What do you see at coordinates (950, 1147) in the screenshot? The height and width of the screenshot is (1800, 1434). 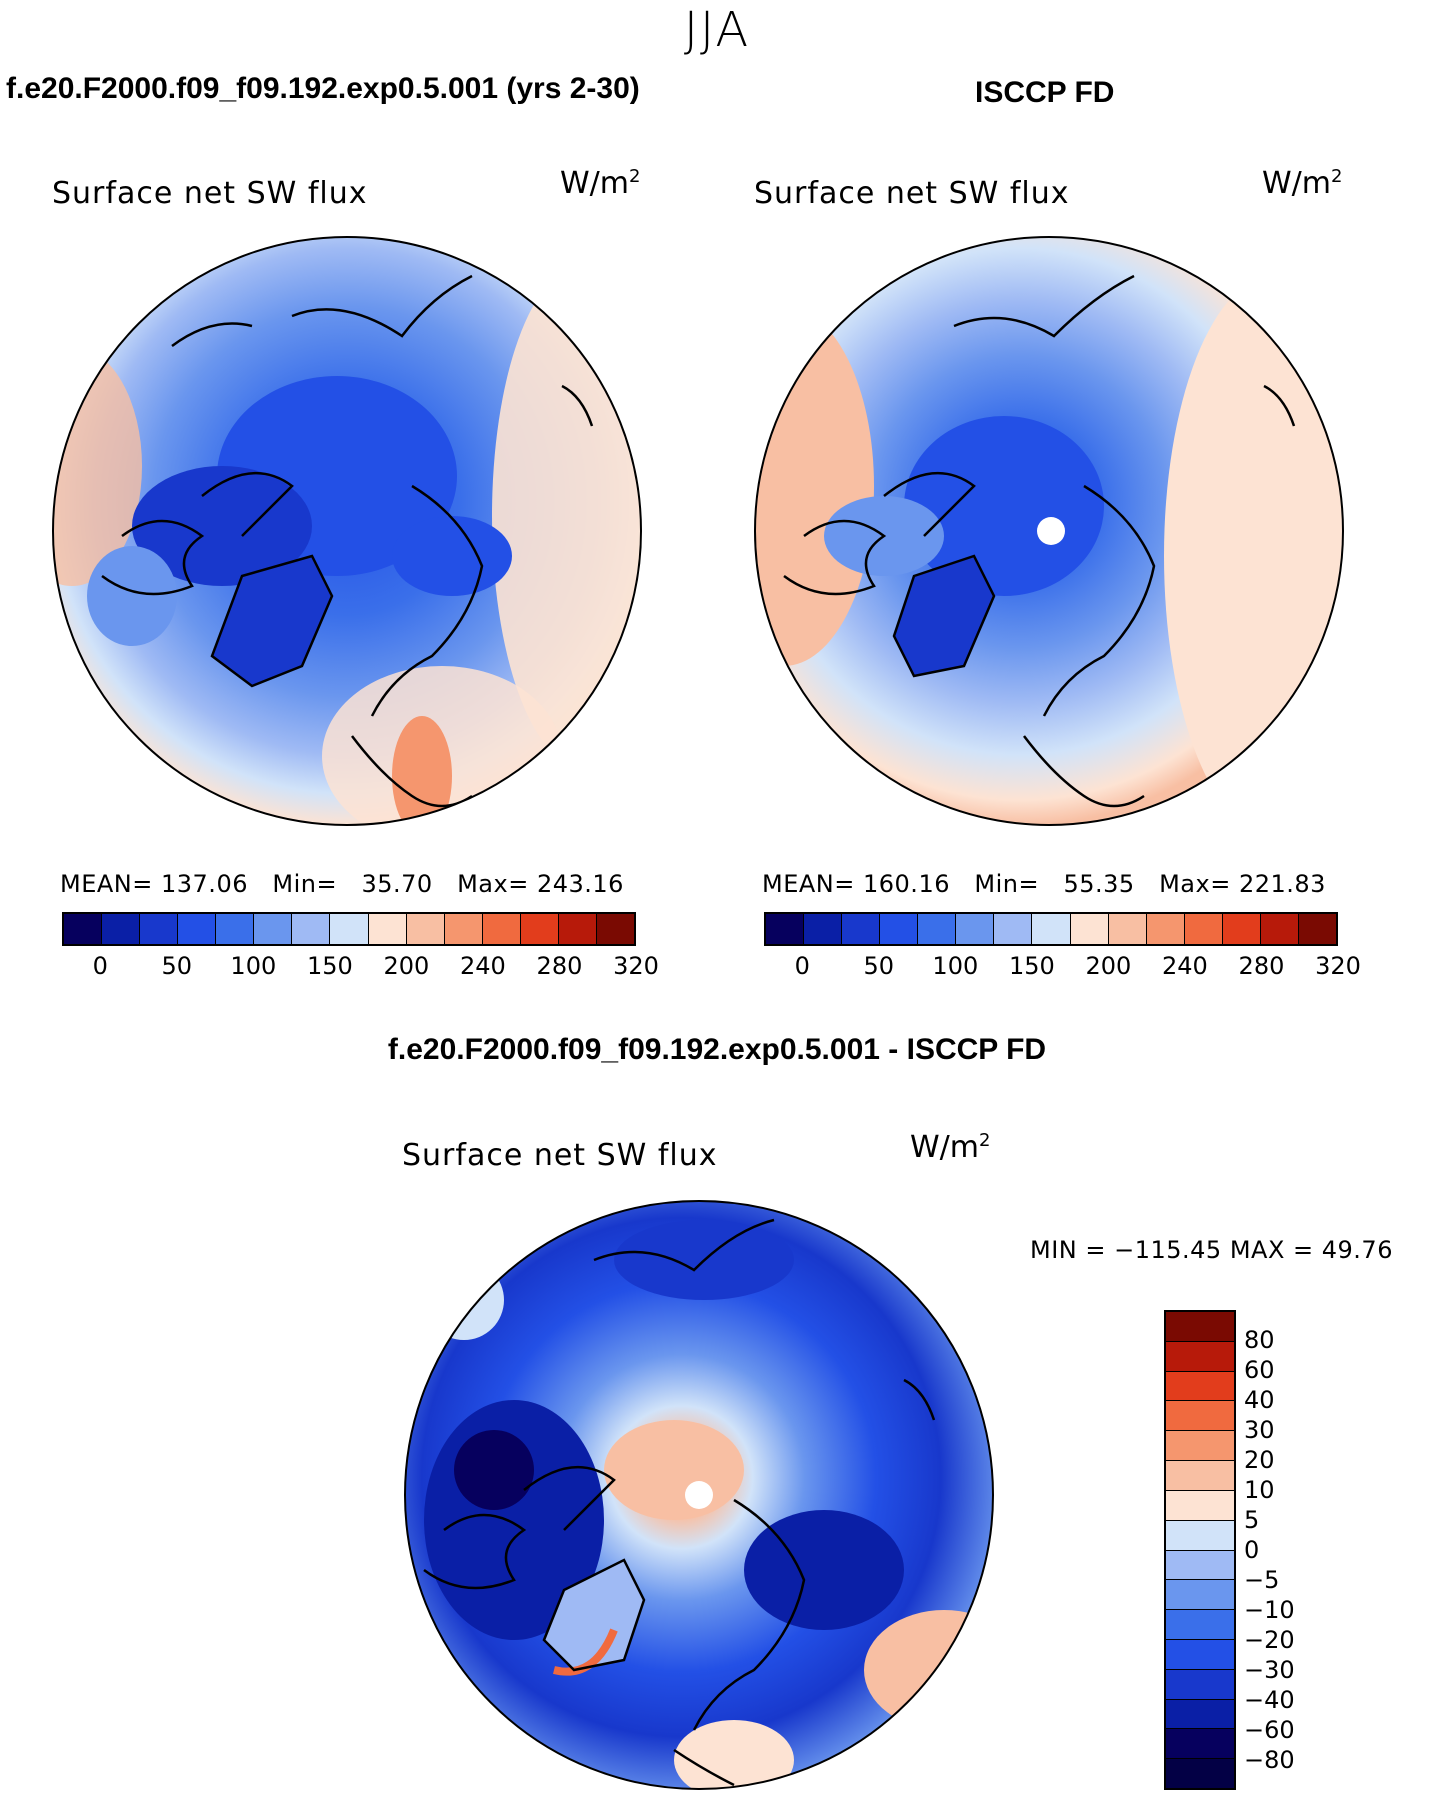 I see `diff-unit: W/m2` at bounding box center [950, 1147].